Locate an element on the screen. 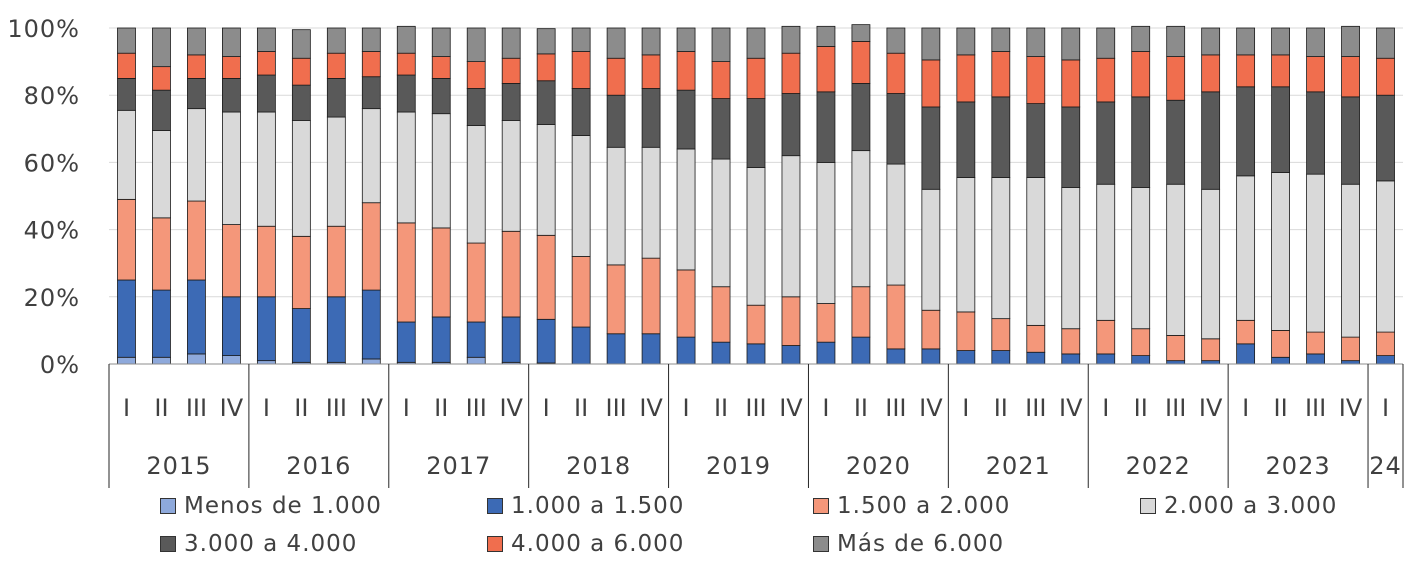 This screenshot has width=1417, height=567. y-tick-label: 40% is located at coordinates (52, 231).